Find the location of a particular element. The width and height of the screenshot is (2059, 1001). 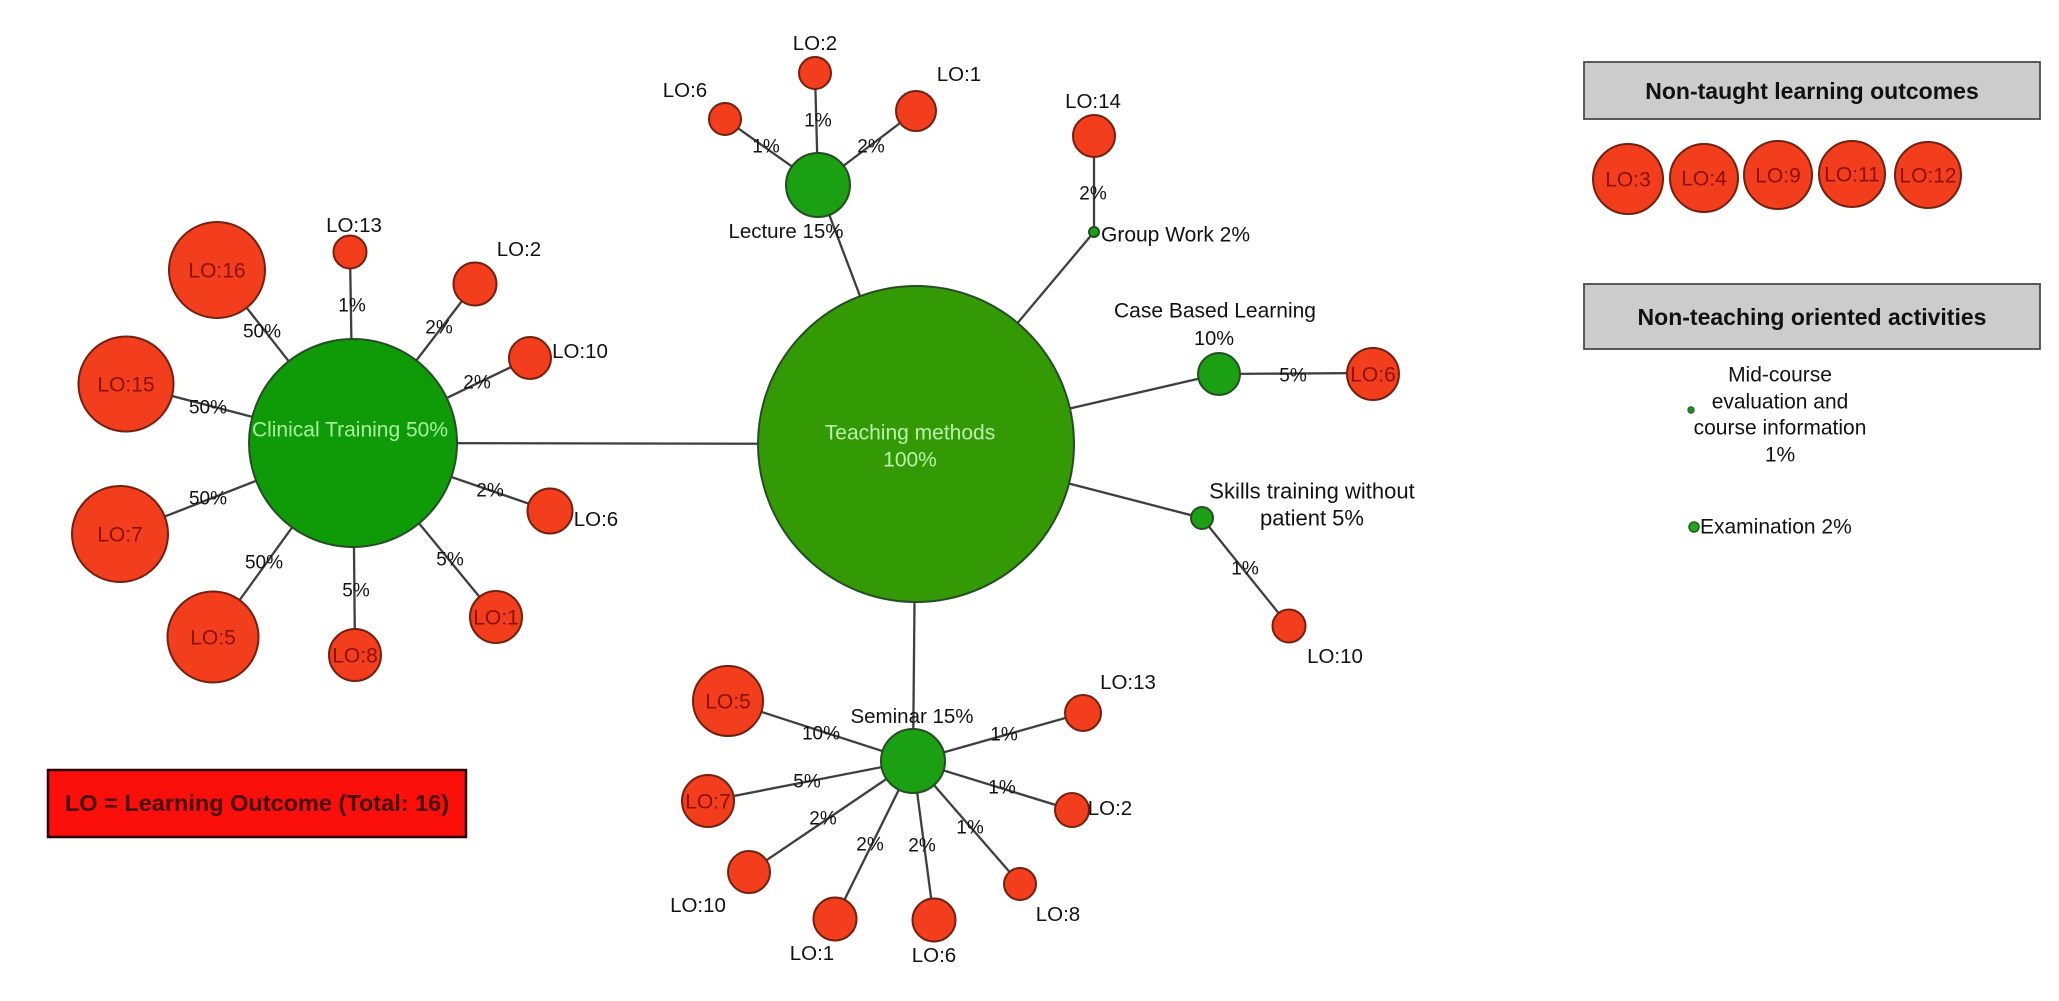

svg-text: Group Work 2% is located at coordinates (1175, 234).